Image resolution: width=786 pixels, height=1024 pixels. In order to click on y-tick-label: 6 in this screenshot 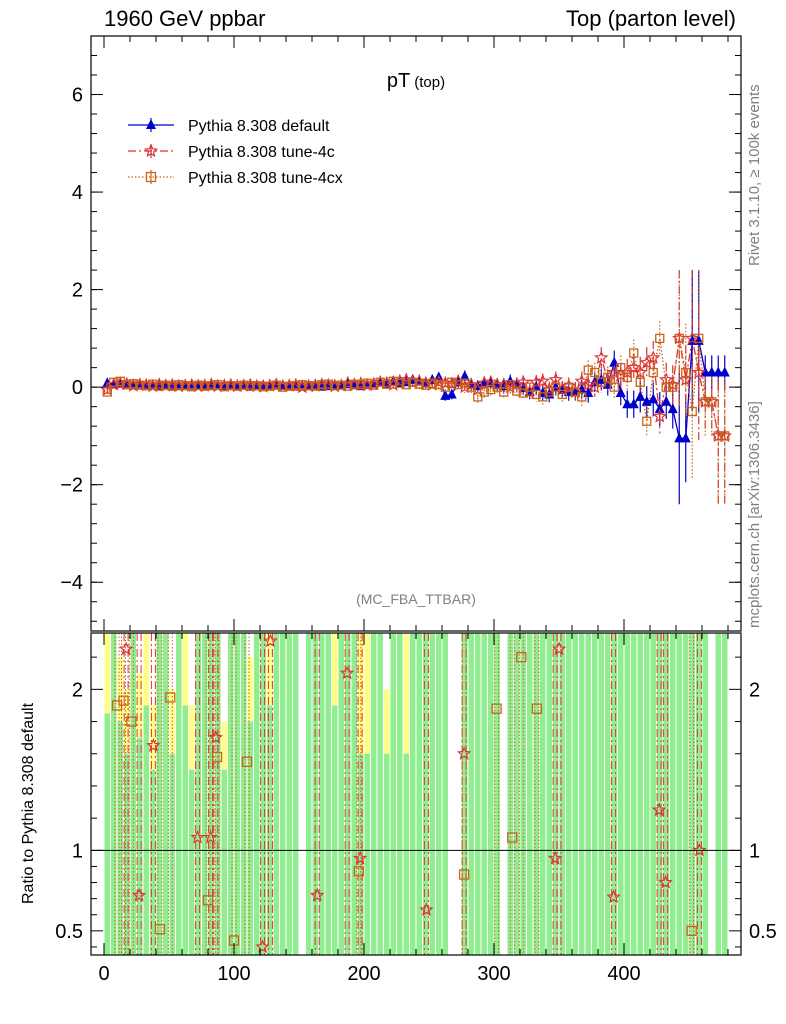, I will do `click(77, 96)`.